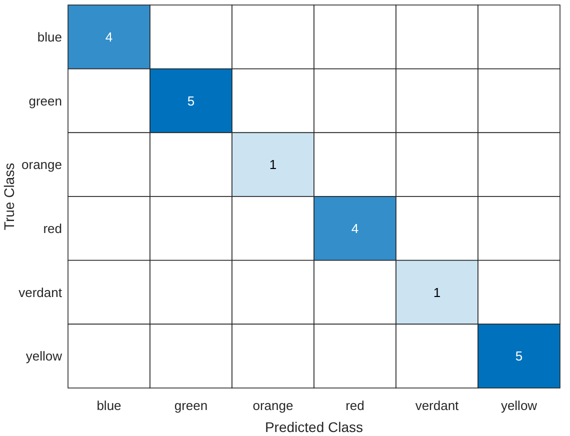  Describe the element at coordinates (191, 405) in the screenshot. I see `x-tick-label: green` at that location.